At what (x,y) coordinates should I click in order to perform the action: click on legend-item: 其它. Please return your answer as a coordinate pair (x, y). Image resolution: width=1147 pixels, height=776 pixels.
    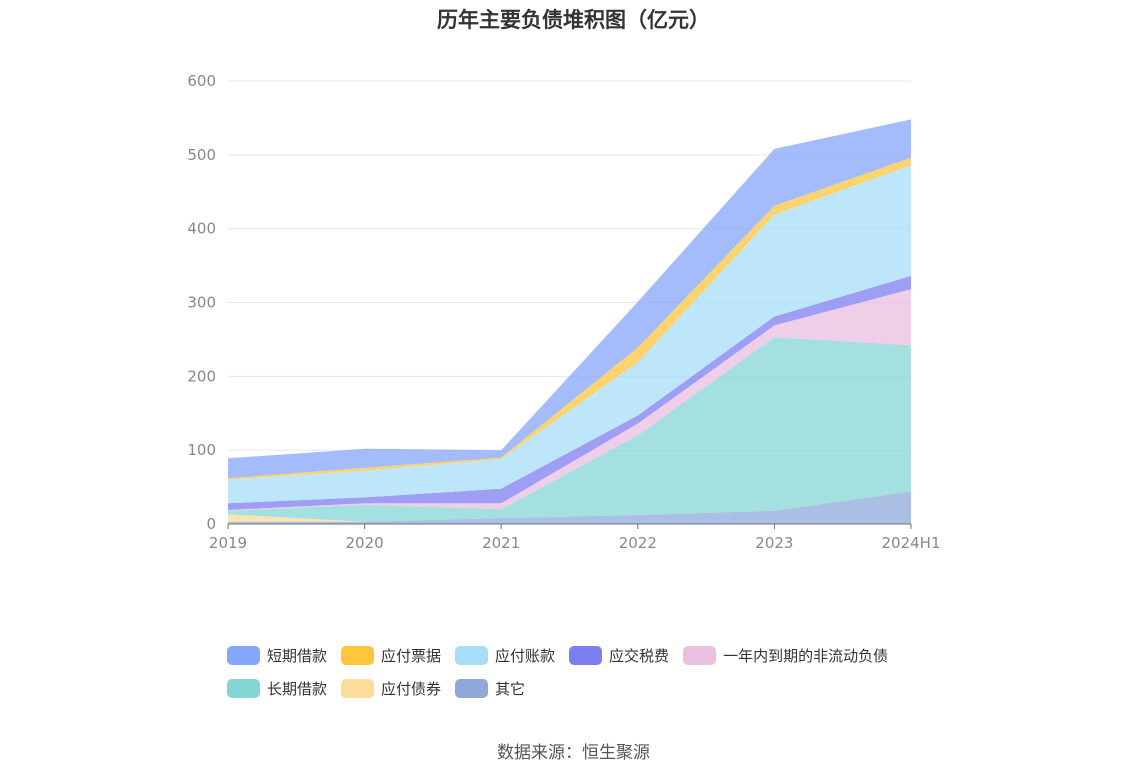
    Looking at the image, I should click on (490, 688).